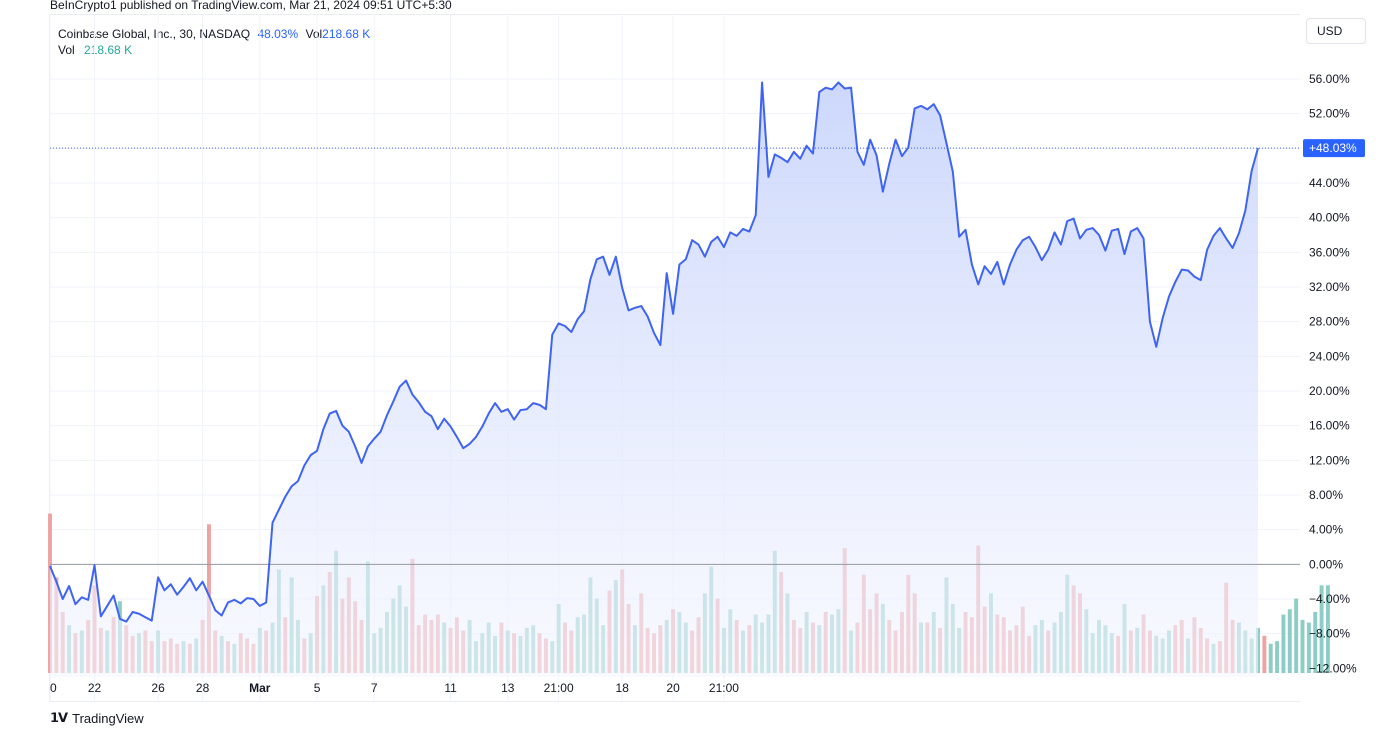 This screenshot has width=1394, height=754. I want to click on x-tick-label: Mar, so click(260, 688).